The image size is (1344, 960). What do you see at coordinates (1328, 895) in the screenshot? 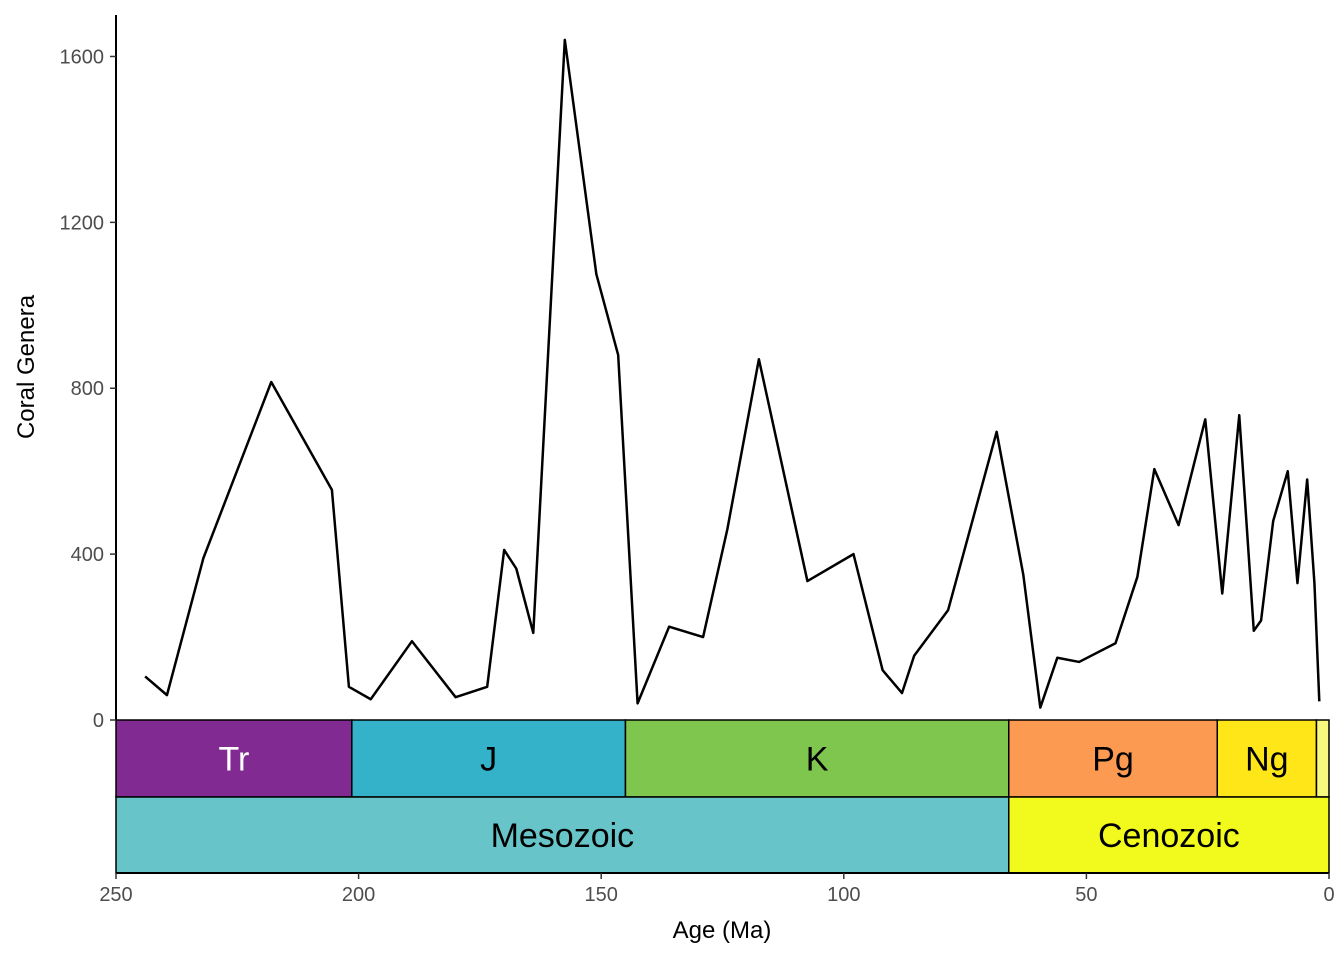
I see `x-tick-label: 0` at bounding box center [1328, 895].